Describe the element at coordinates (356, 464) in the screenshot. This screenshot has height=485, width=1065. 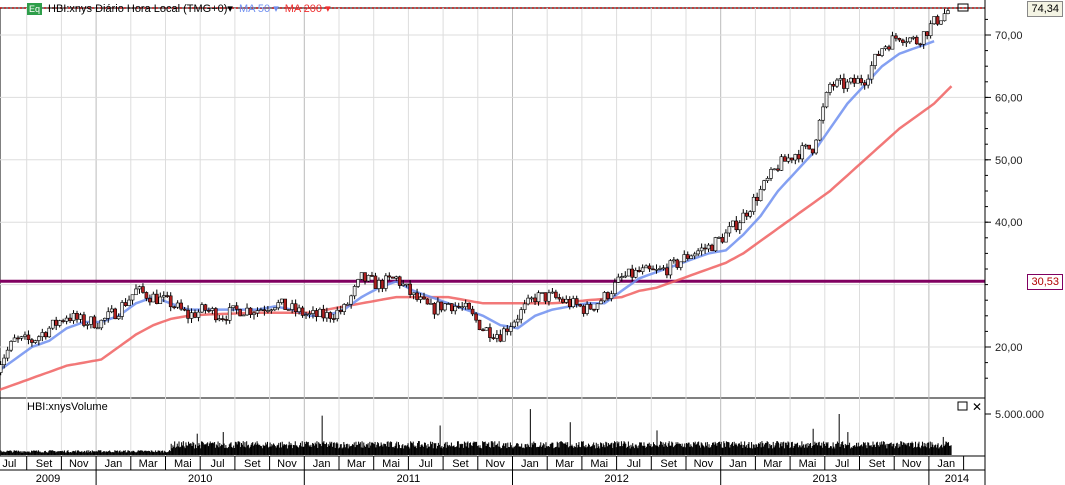
I see `month-label: Mar` at that location.